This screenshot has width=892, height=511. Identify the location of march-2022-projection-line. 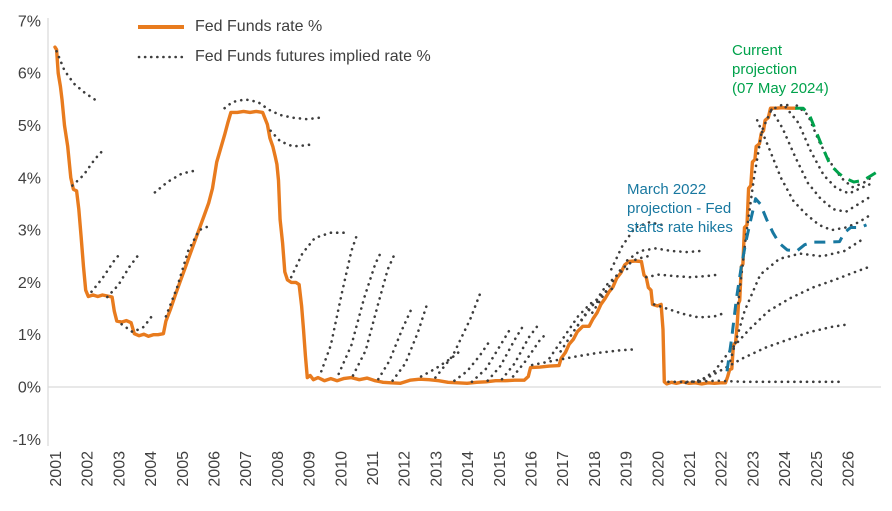
(796, 284).